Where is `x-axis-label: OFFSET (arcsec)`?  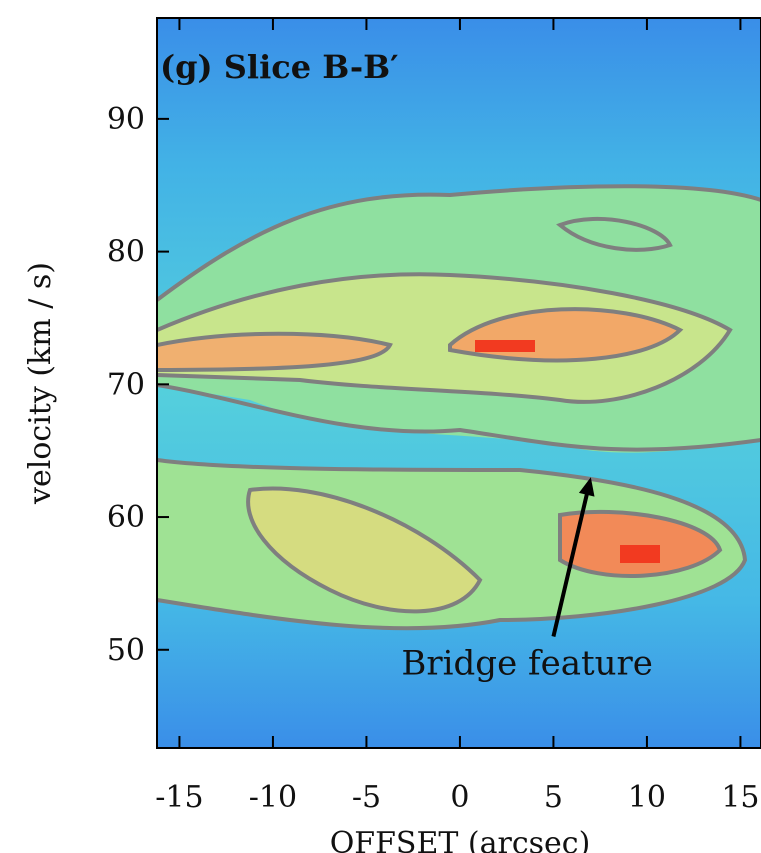
x-axis-label: OFFSET (arcsec) is located at coordinates (460, 839).